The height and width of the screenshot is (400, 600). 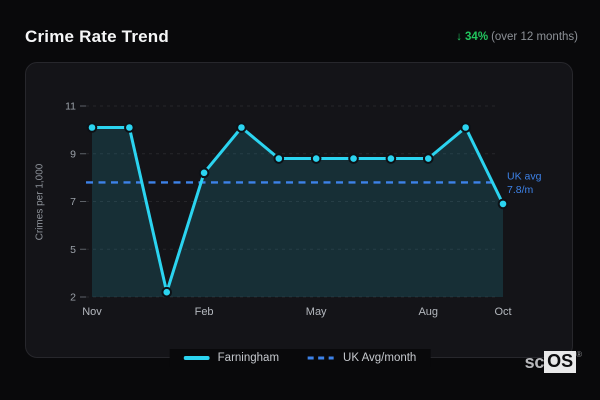 I want to click on dashed-line-swatch-icon, so click(x=321, y=358).